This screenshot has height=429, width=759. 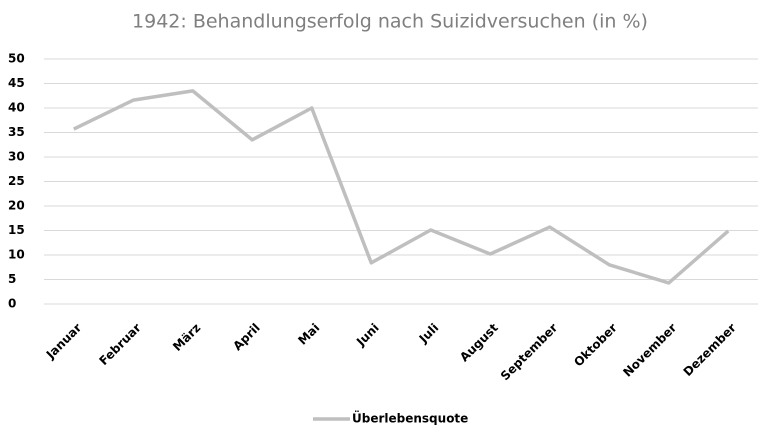 I want to click on x-tick-label: Februar, so click(x=120, y=344).